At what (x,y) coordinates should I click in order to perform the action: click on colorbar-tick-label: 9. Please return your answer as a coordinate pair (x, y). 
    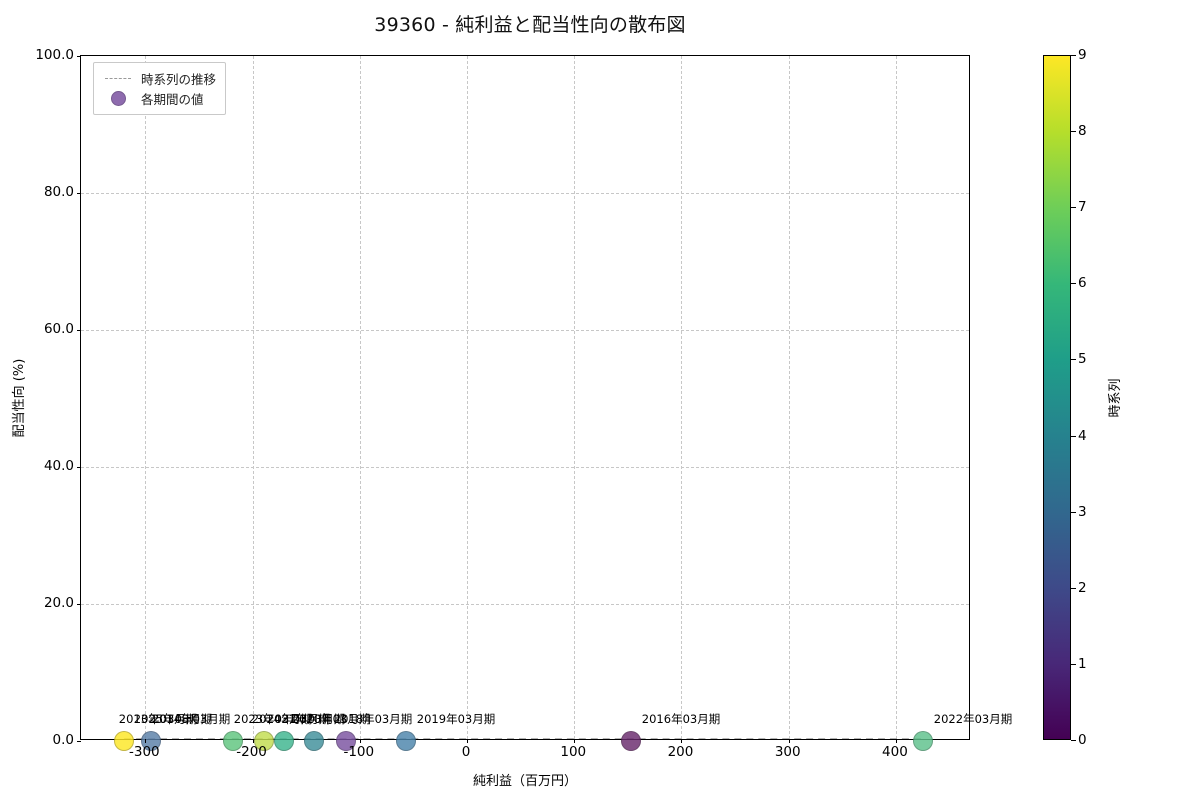
    Looking at the image, I should click on (1082, 55).